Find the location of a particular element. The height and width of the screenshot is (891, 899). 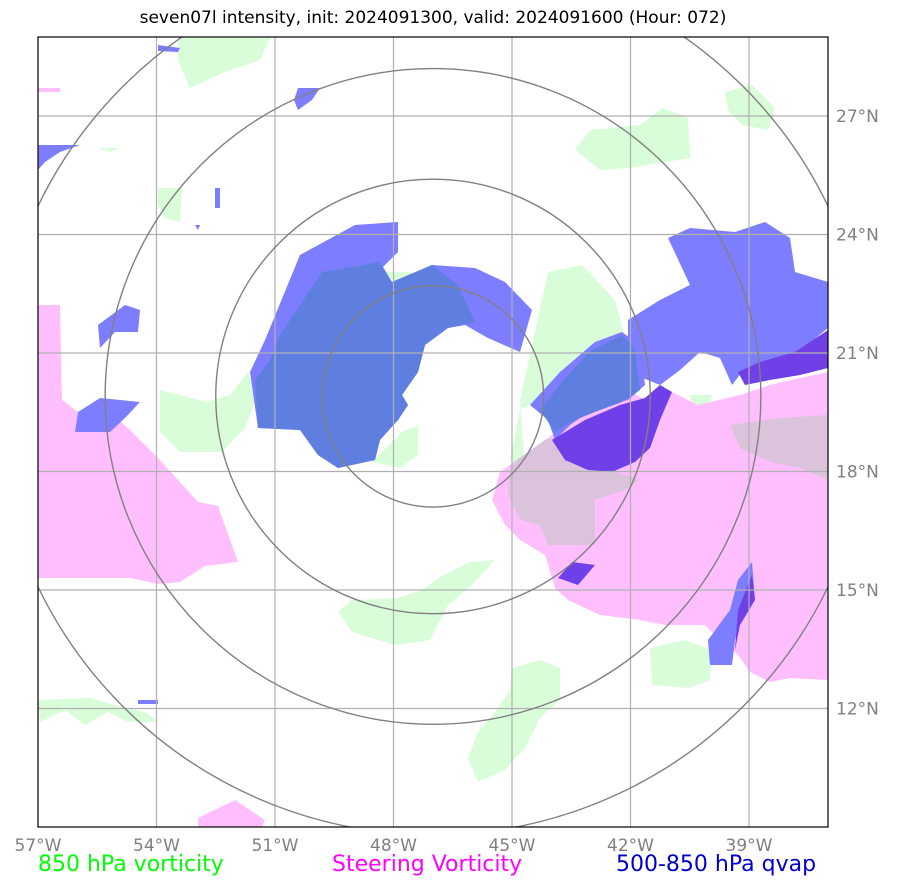

lon-tick-label: 51°W is located at coordinates (275, 846).